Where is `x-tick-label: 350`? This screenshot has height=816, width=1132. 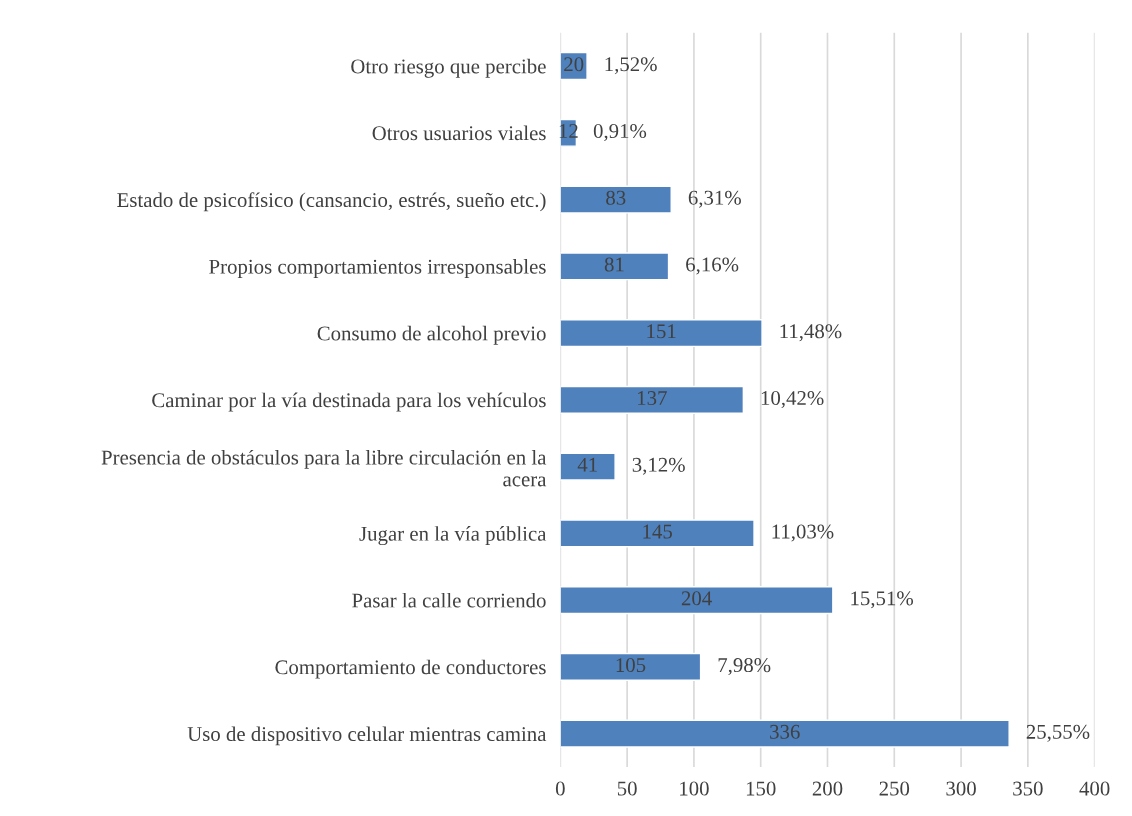
x-tick-label: 350 is located at coordinates (1028, 788).